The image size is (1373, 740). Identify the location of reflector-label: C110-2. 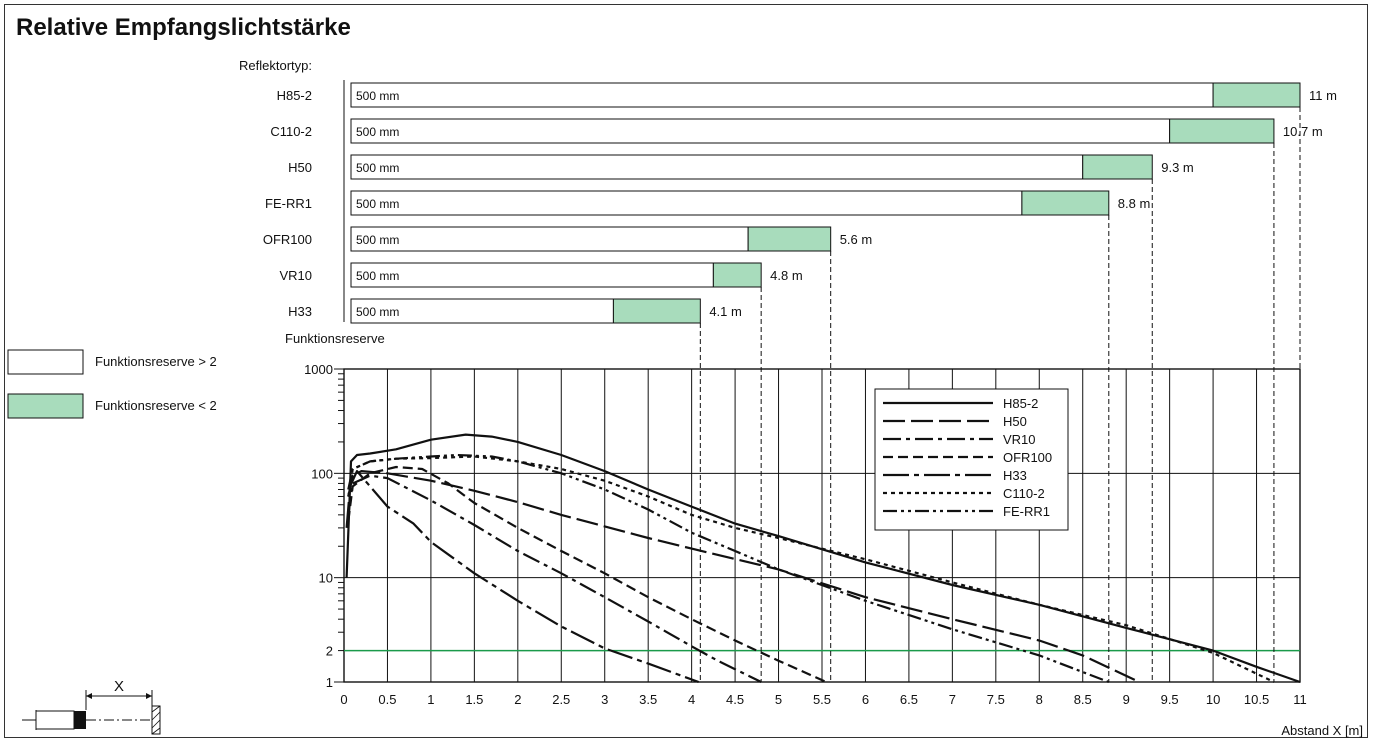
(291, 131).